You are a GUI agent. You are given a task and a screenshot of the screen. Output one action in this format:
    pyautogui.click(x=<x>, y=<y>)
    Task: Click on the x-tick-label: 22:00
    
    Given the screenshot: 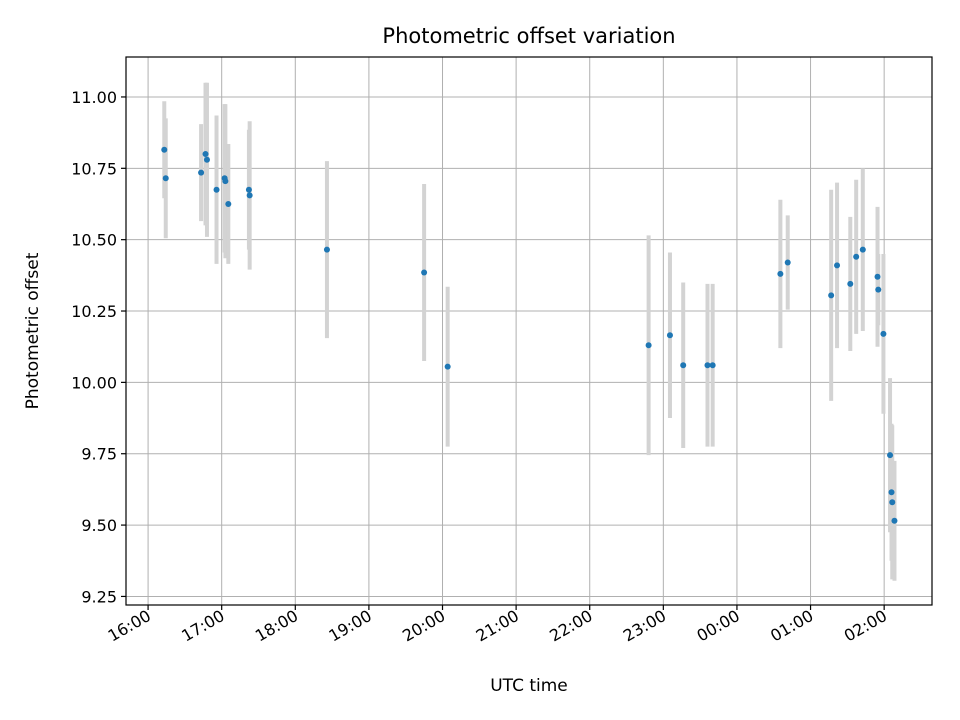 What is the action you would take?
    pyautogui.click(x=570, y=626)
    